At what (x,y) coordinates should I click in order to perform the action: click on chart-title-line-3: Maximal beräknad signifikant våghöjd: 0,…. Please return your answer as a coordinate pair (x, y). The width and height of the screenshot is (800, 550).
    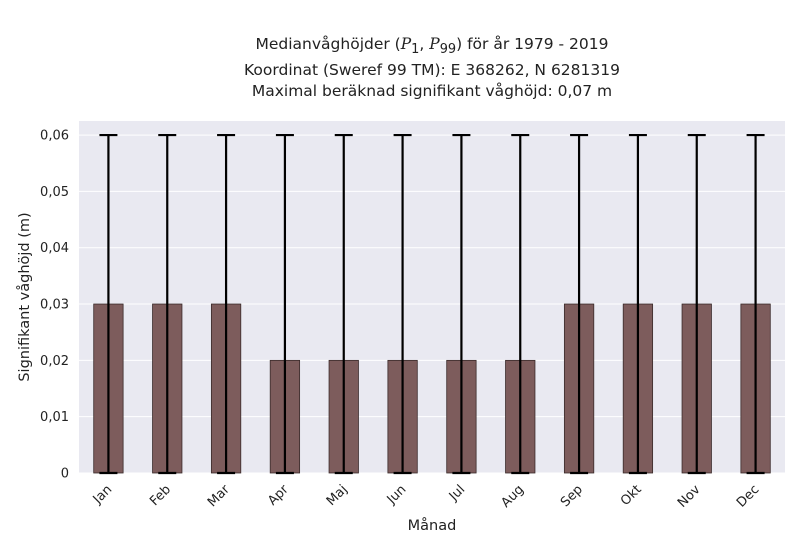
    Looking at the image, I should click on (432, 91).